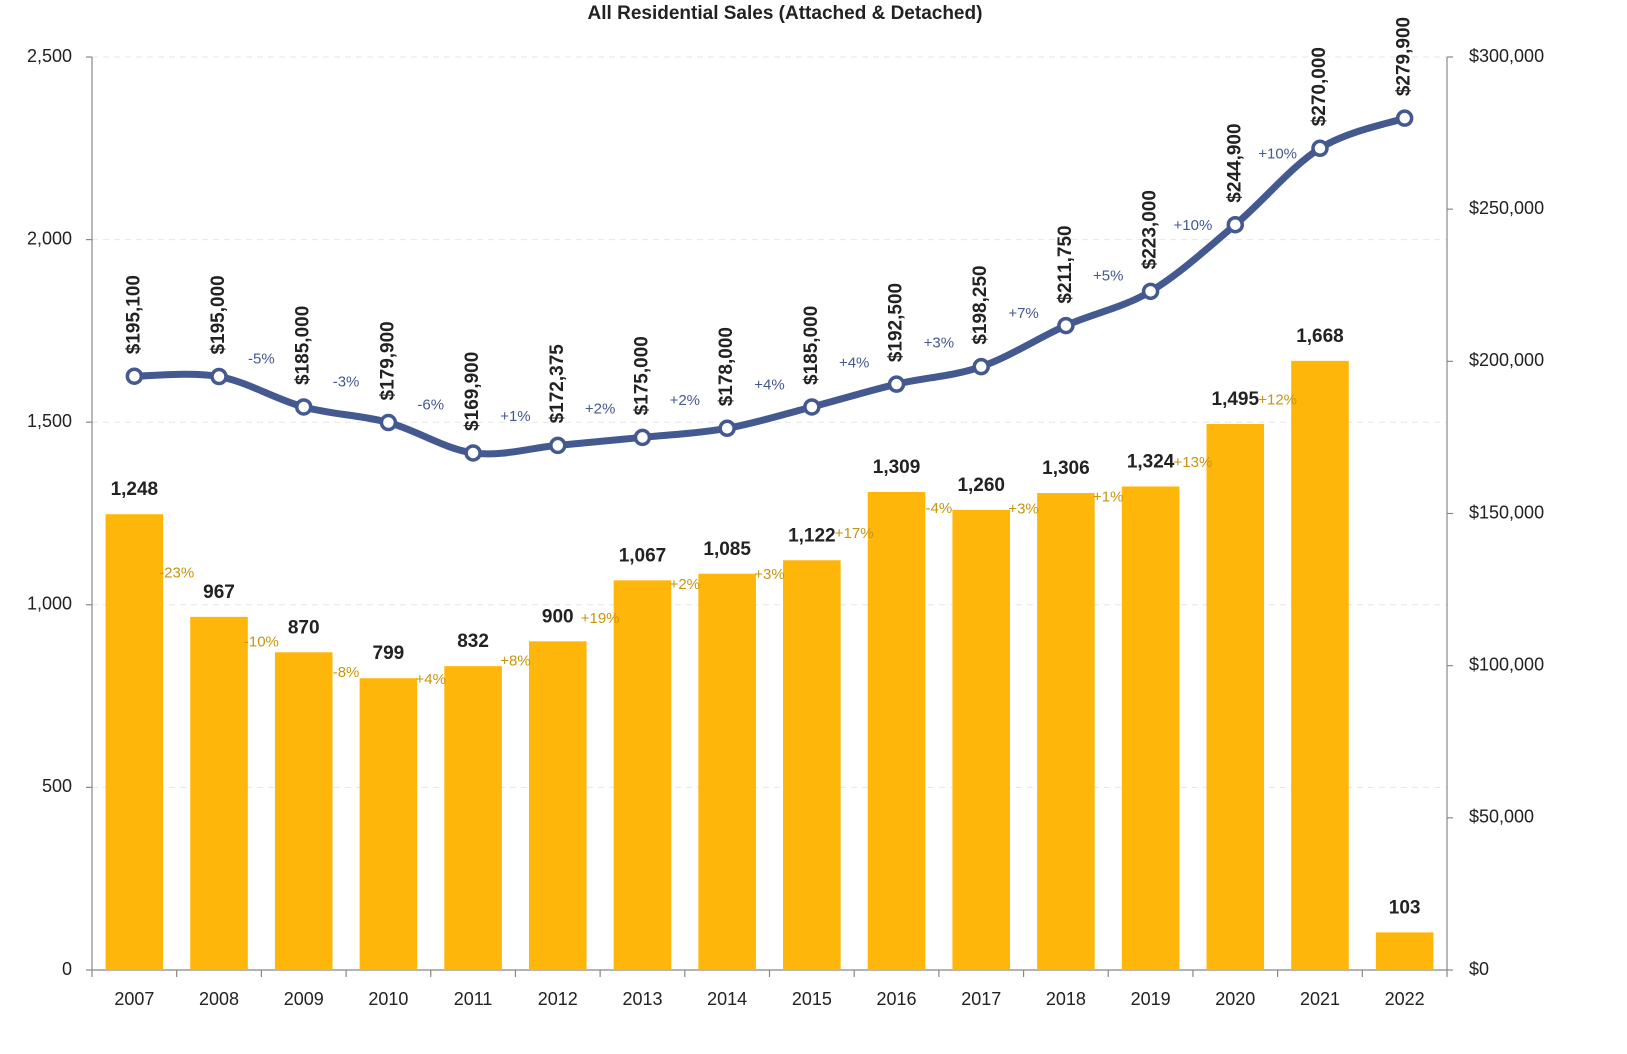 This screenshot has width=1627, height=1054. I want to click on bar-change-label: +12%, so click(1277, 399).